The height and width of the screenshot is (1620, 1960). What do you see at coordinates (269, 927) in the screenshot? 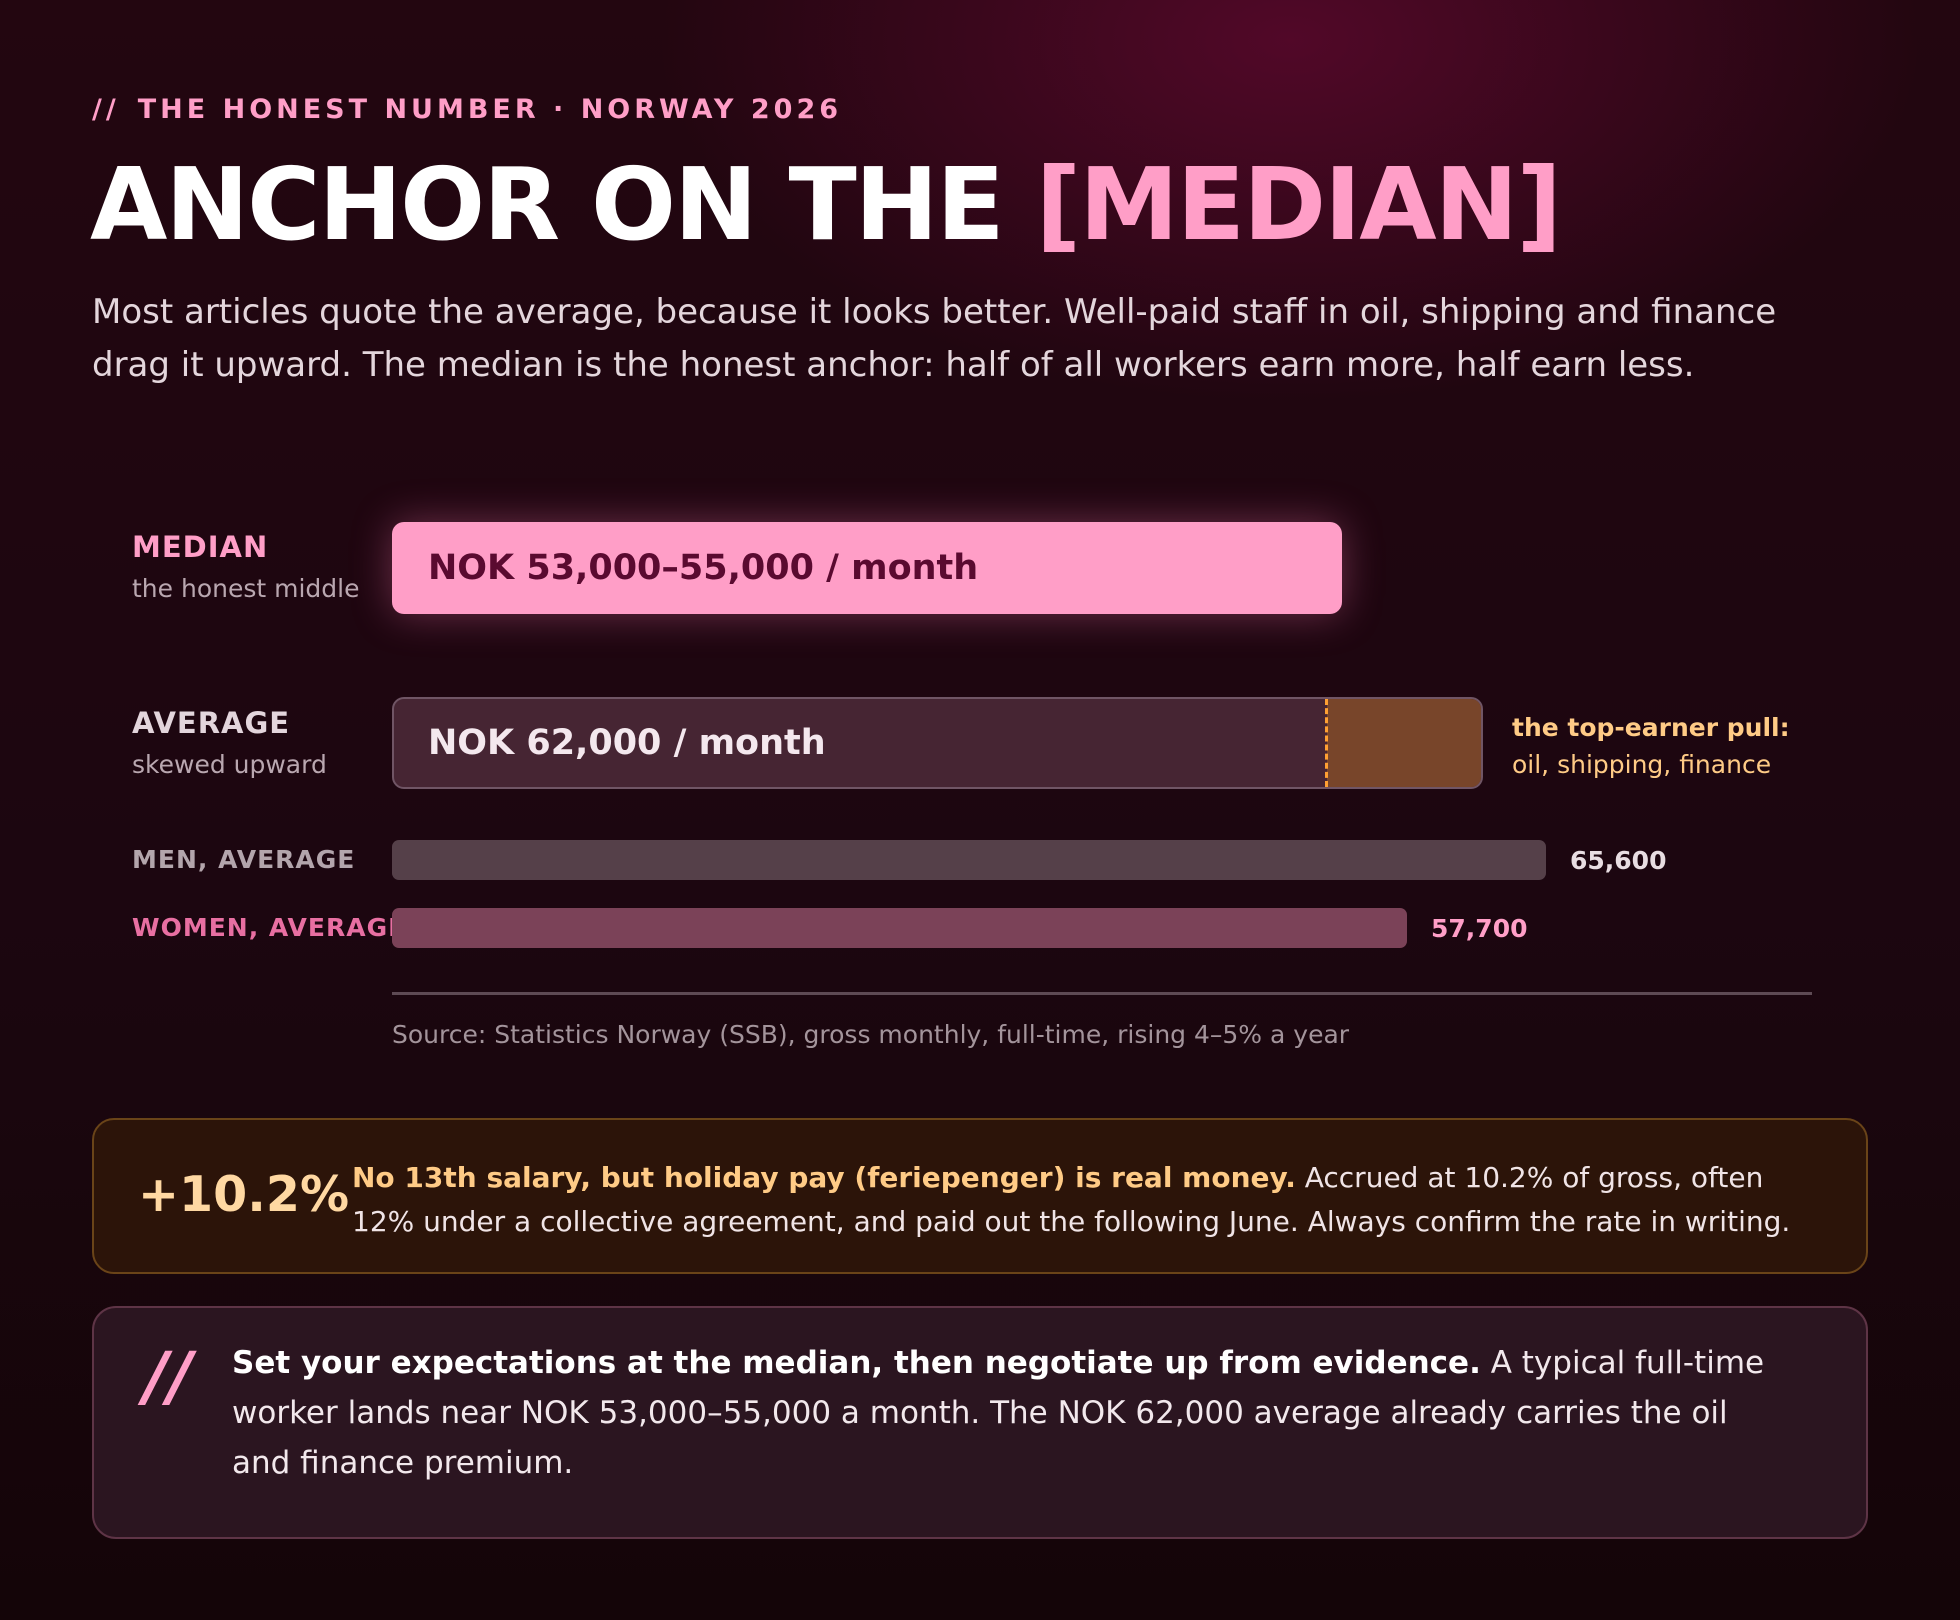
I see `women-average-label: WOMEN, AVERAGE` at bounding box center [269, 927].